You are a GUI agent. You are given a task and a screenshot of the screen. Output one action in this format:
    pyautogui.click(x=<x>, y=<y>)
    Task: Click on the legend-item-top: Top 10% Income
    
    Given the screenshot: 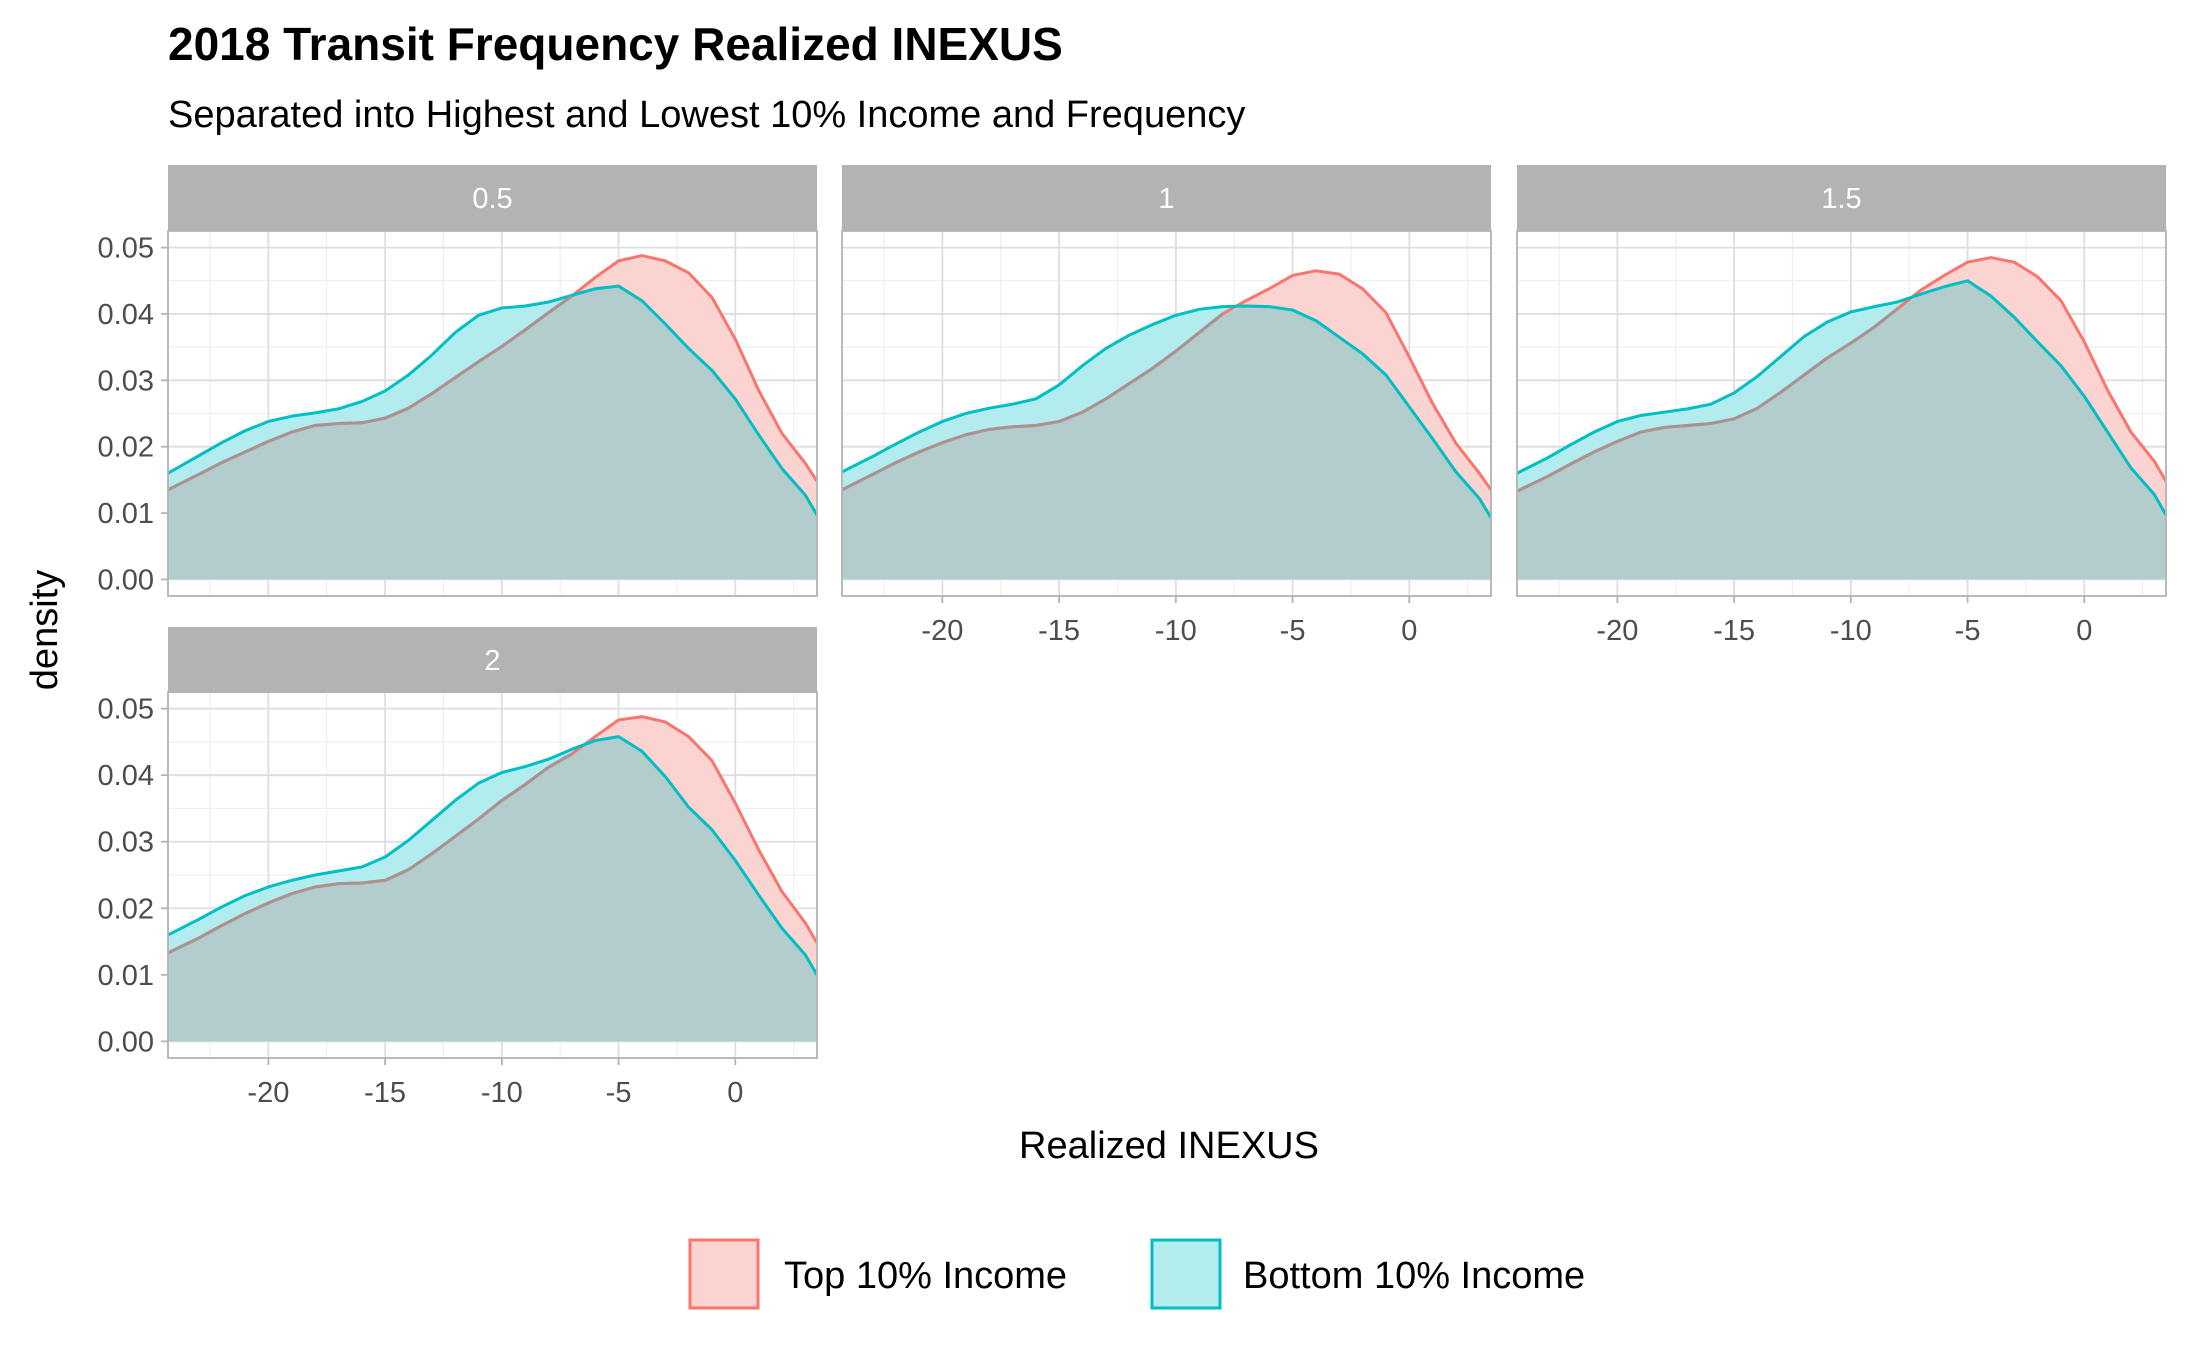 What is the action you would take?
    pyautogui.click(x=877, y=1274)
    